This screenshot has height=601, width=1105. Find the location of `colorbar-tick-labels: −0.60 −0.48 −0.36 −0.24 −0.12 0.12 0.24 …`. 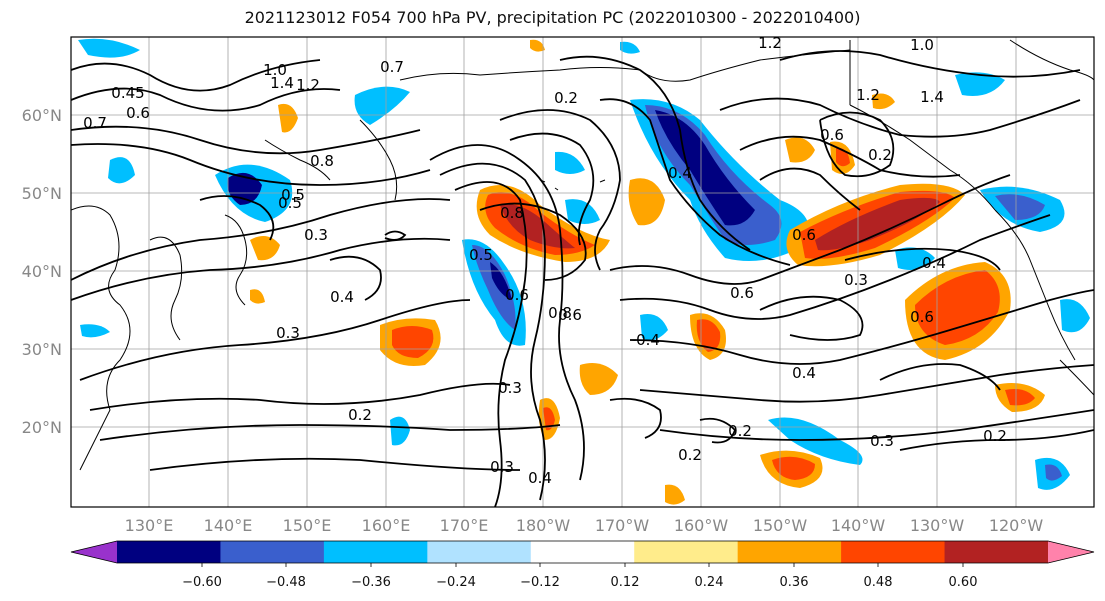

colorbar-tick-labels: −0.60 −0.48 −0.36 −0.24 −0.12 0.12 0.24 … is located at coordinates (579, 582).